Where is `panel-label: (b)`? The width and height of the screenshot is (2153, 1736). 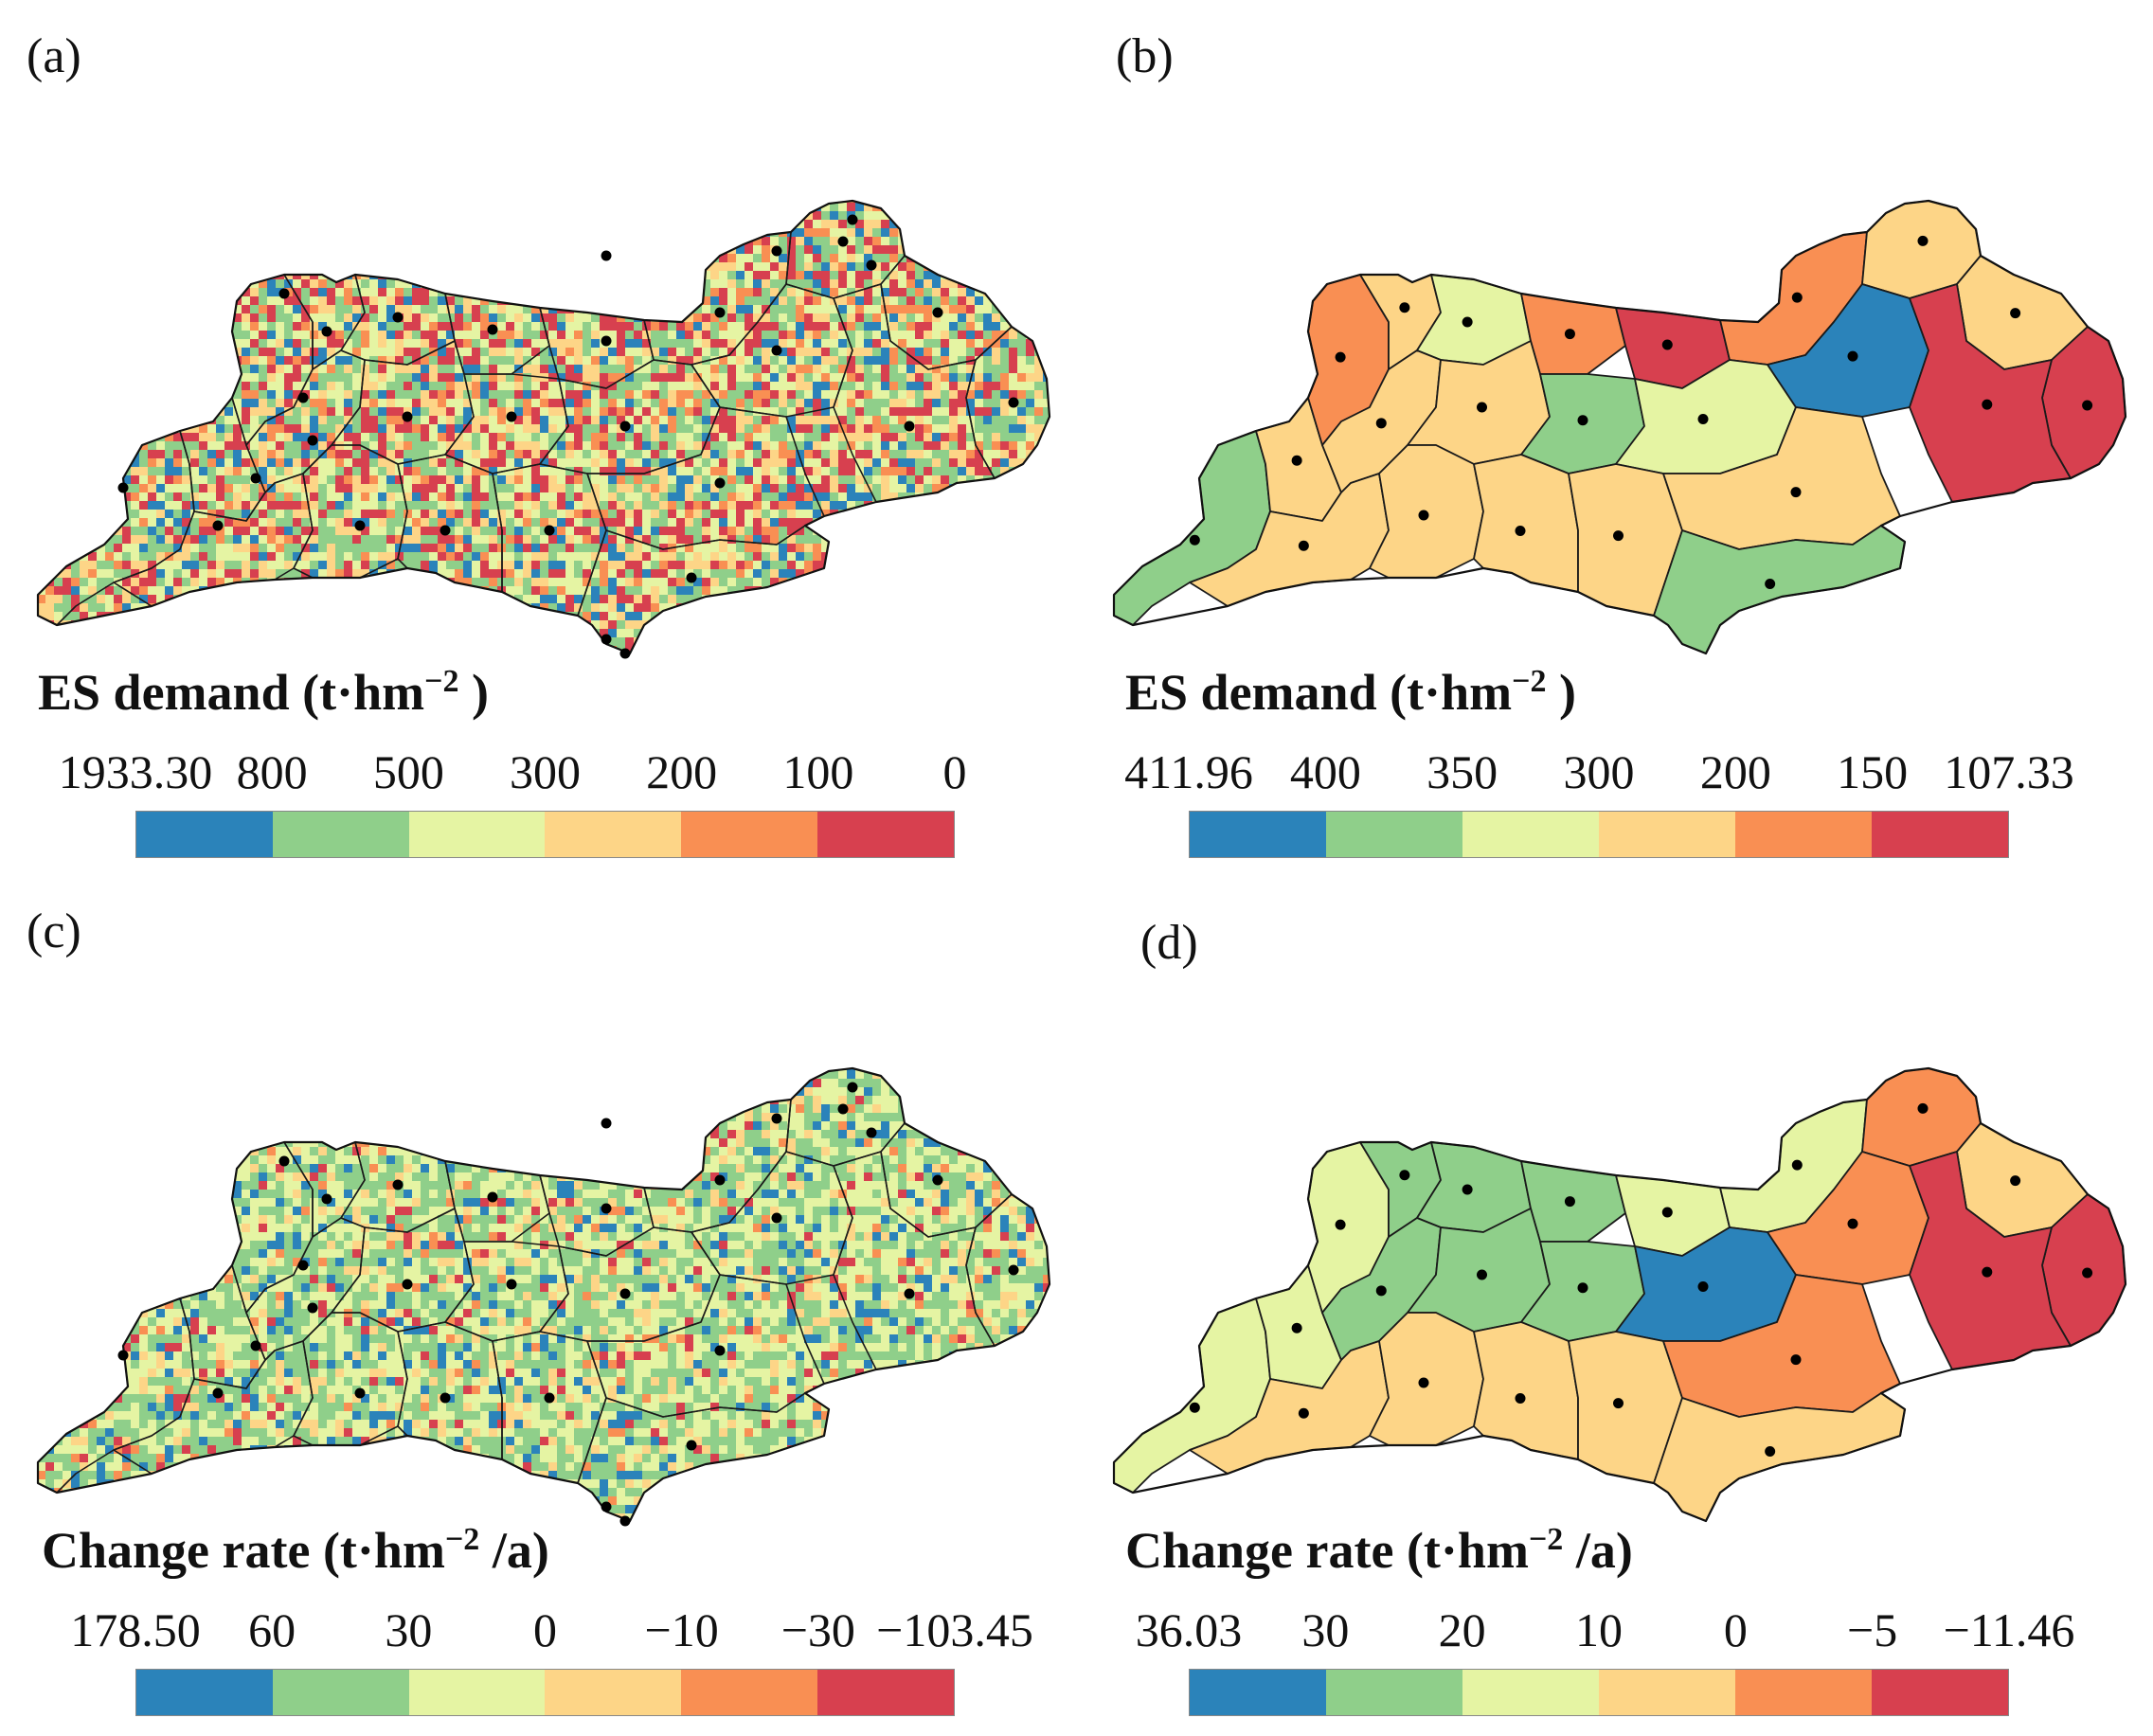
panel-label: (b) is located at coordinates (1145, 56).